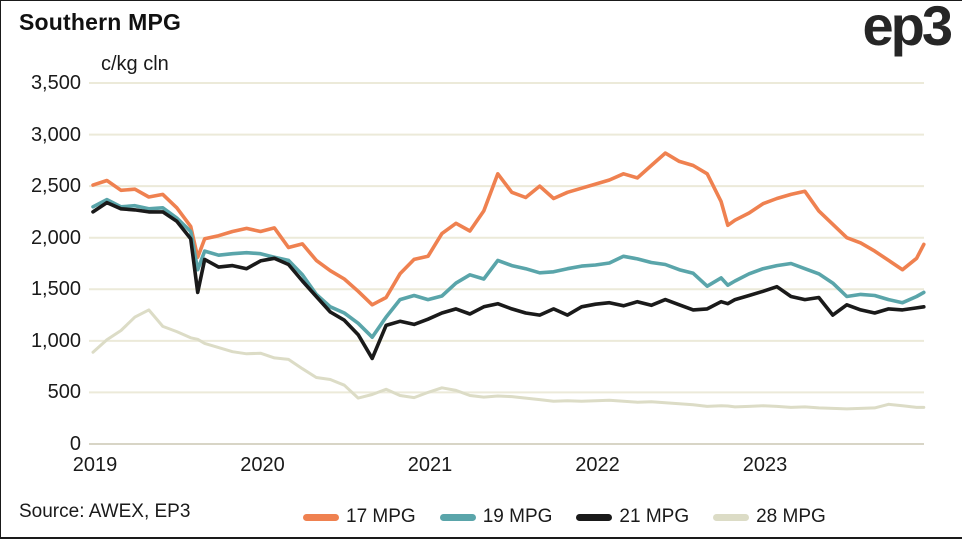  I want to click on legend-item-28-mpg: 28 MPG, so click(769, 517).